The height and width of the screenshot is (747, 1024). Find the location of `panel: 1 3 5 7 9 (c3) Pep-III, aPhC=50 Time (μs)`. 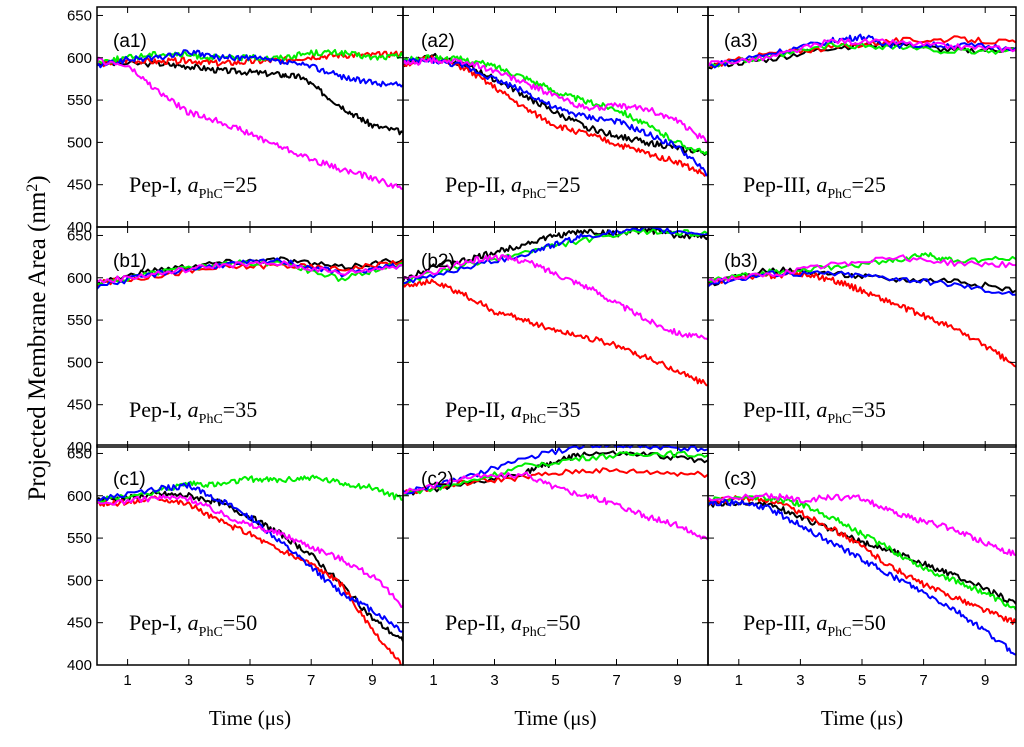

panel: 1 3 5 7 9 (c3) Pep-III, aPhC=50 Time (μs) is located at coordinates (862, 587).